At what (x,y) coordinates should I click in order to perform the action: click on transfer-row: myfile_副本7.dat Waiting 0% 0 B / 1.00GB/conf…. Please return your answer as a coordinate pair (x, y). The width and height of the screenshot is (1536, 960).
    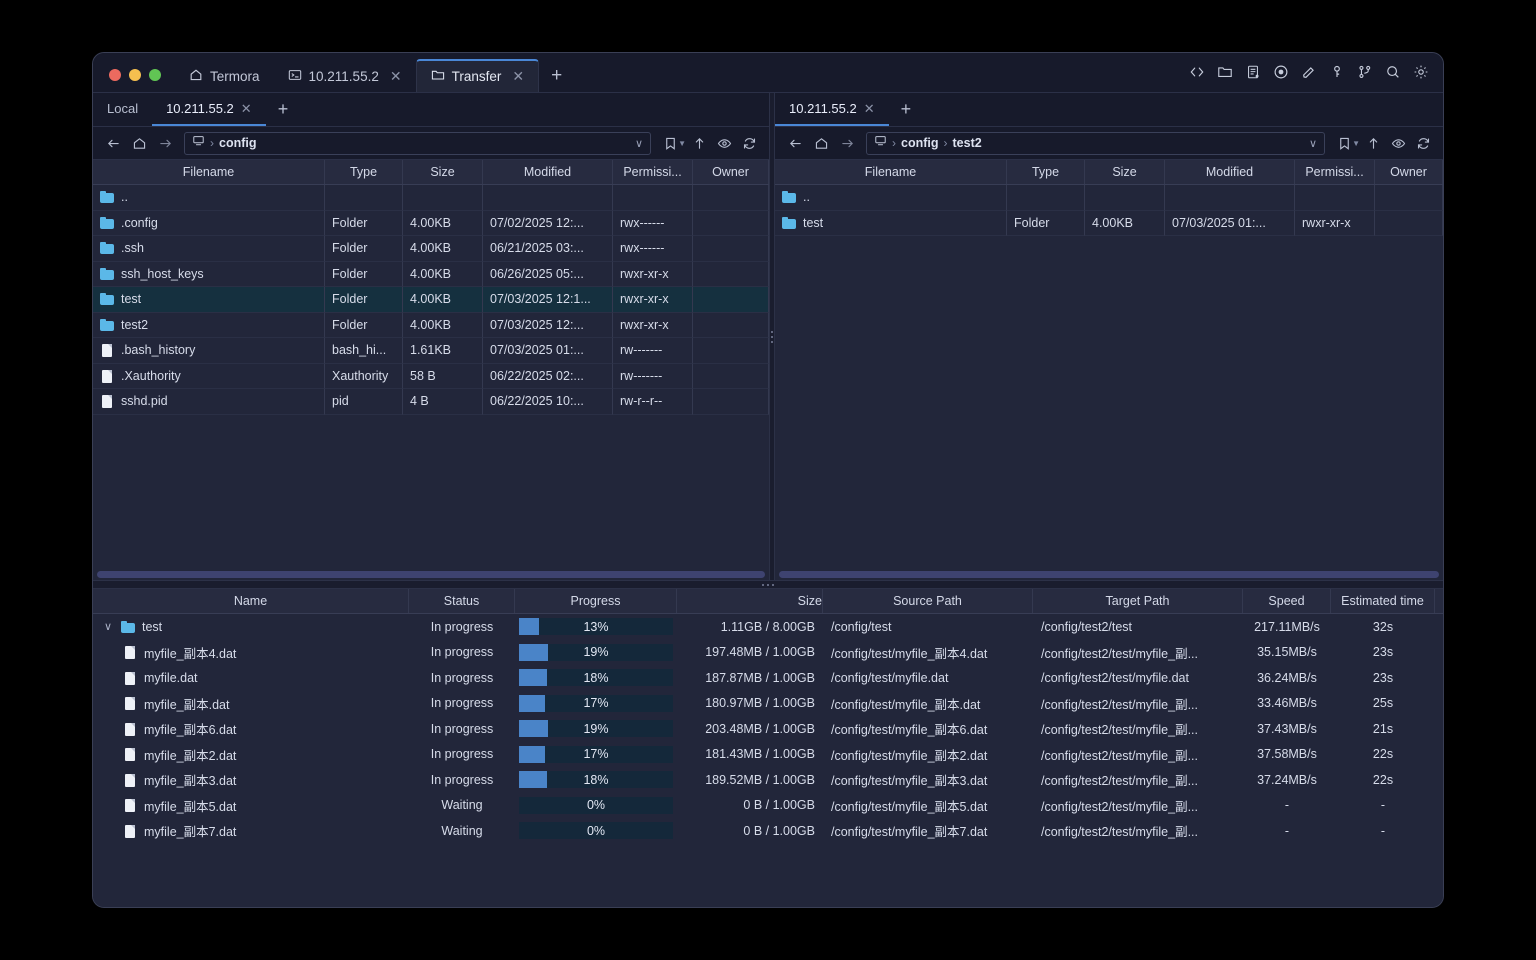
    Looking at the image, I should click on (768, 831).